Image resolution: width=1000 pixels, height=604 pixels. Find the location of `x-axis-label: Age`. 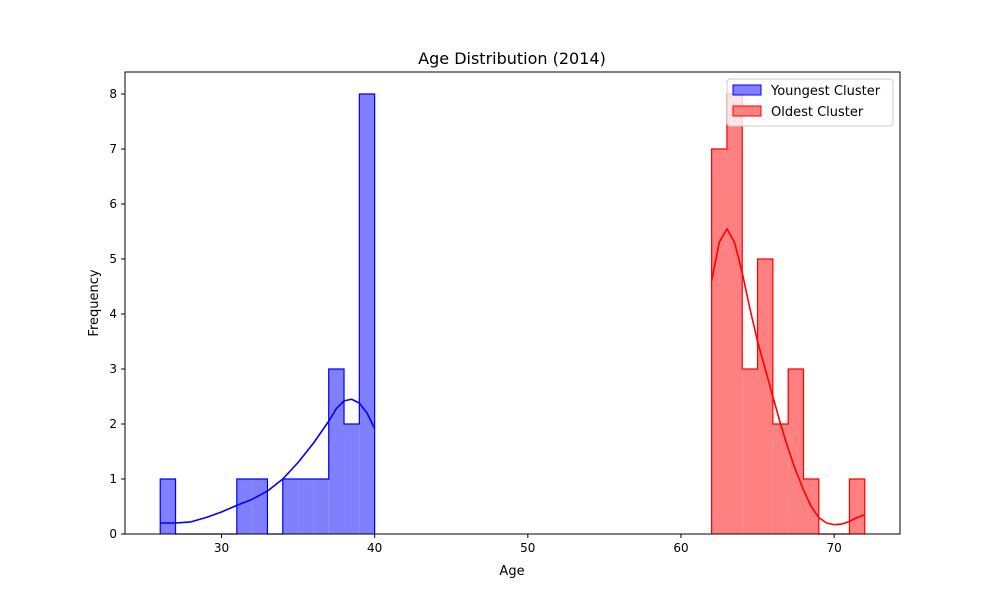

x-axis-label: Age is located at coordinates (511, 571).